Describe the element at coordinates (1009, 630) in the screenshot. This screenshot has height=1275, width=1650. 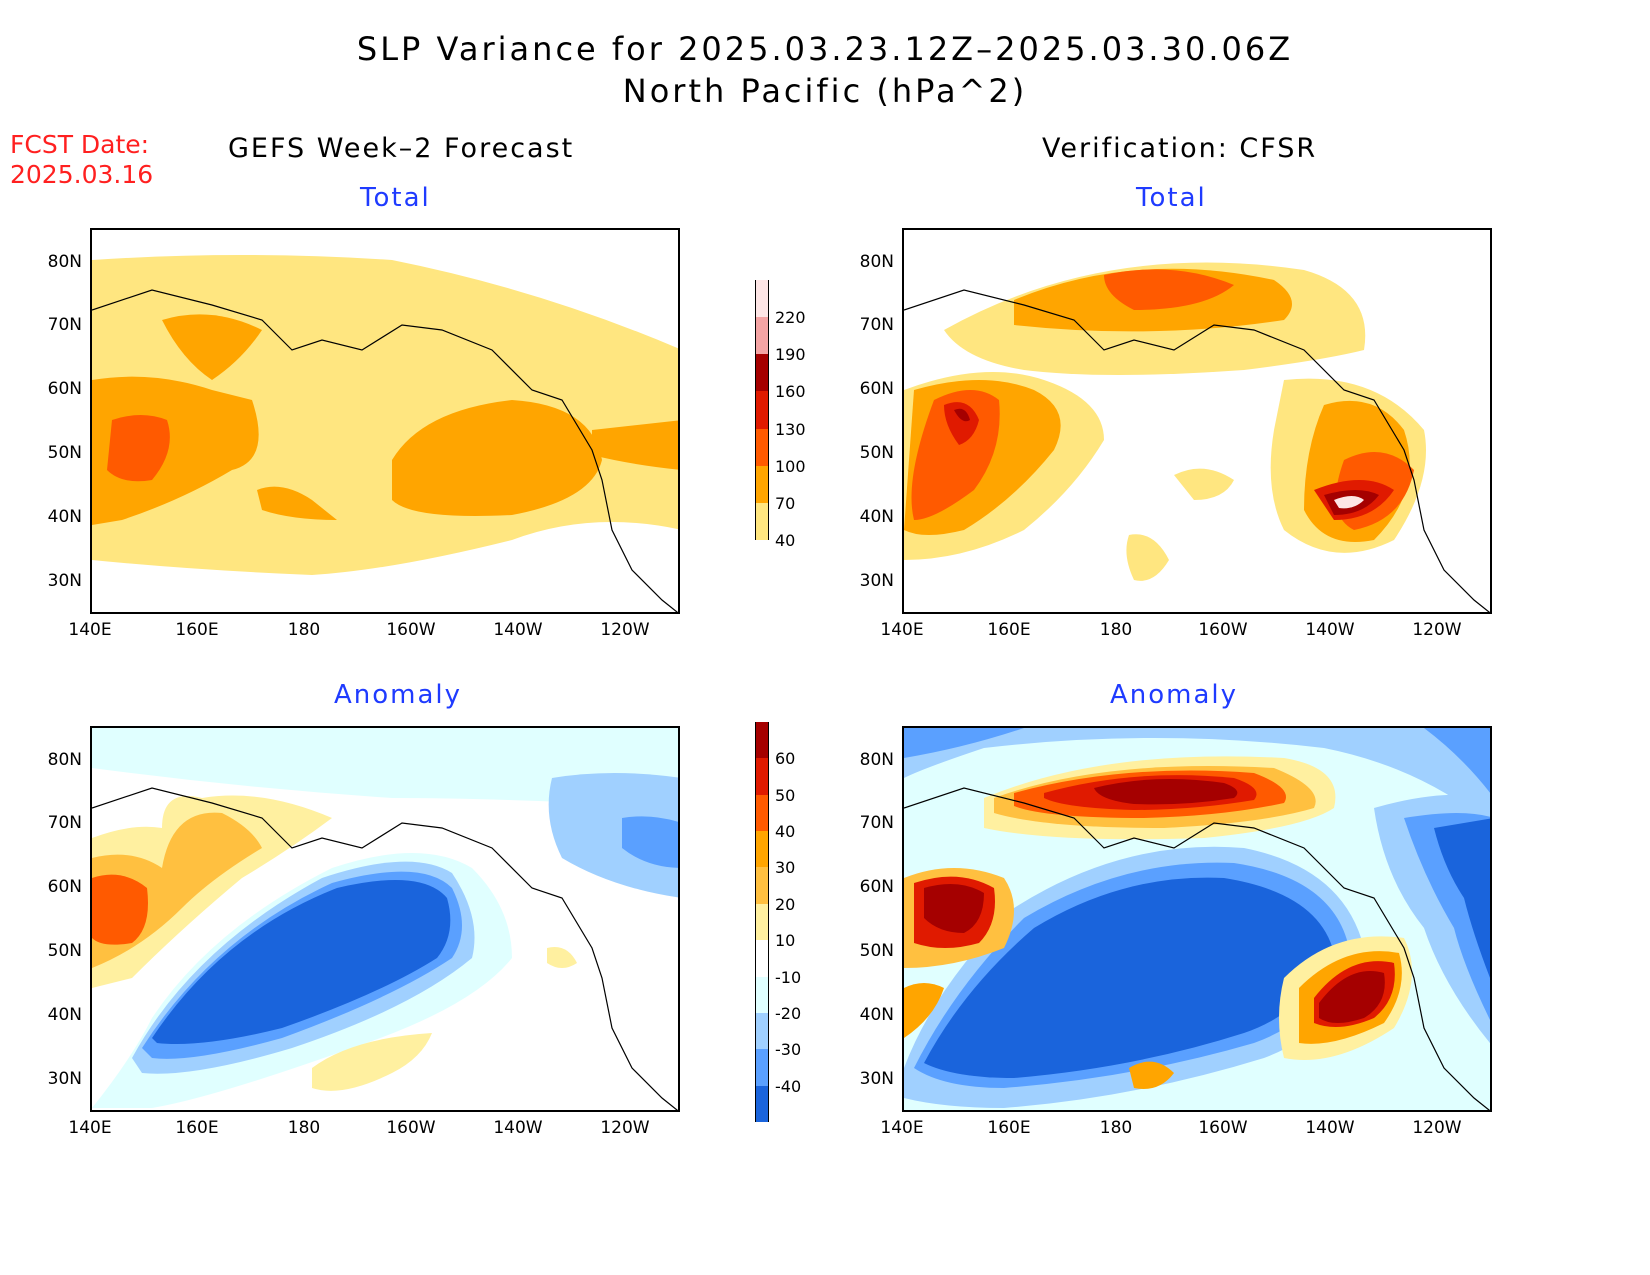
I see `lon-tick-verif-total: 160E` at that location.